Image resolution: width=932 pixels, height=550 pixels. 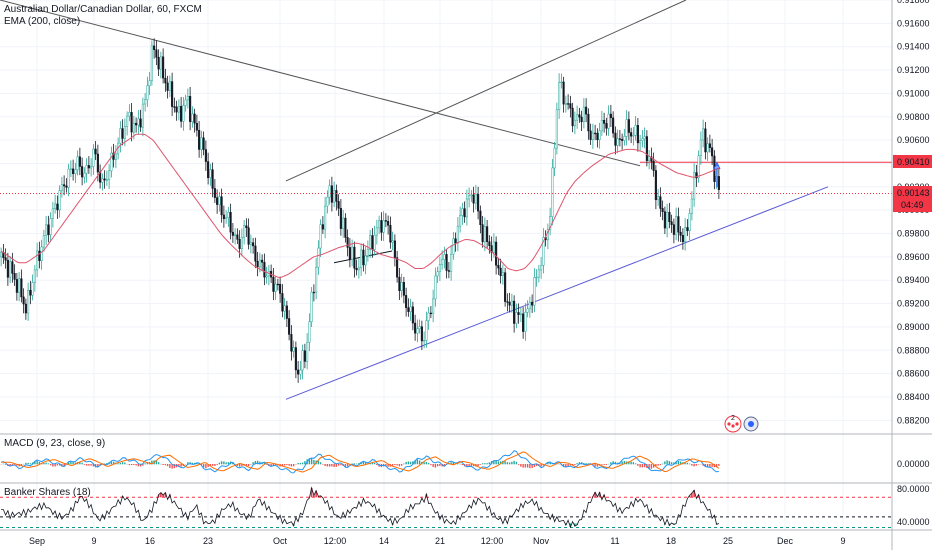 I want to click on price-tick-label: 0.90800, so click(x=913, y=117).